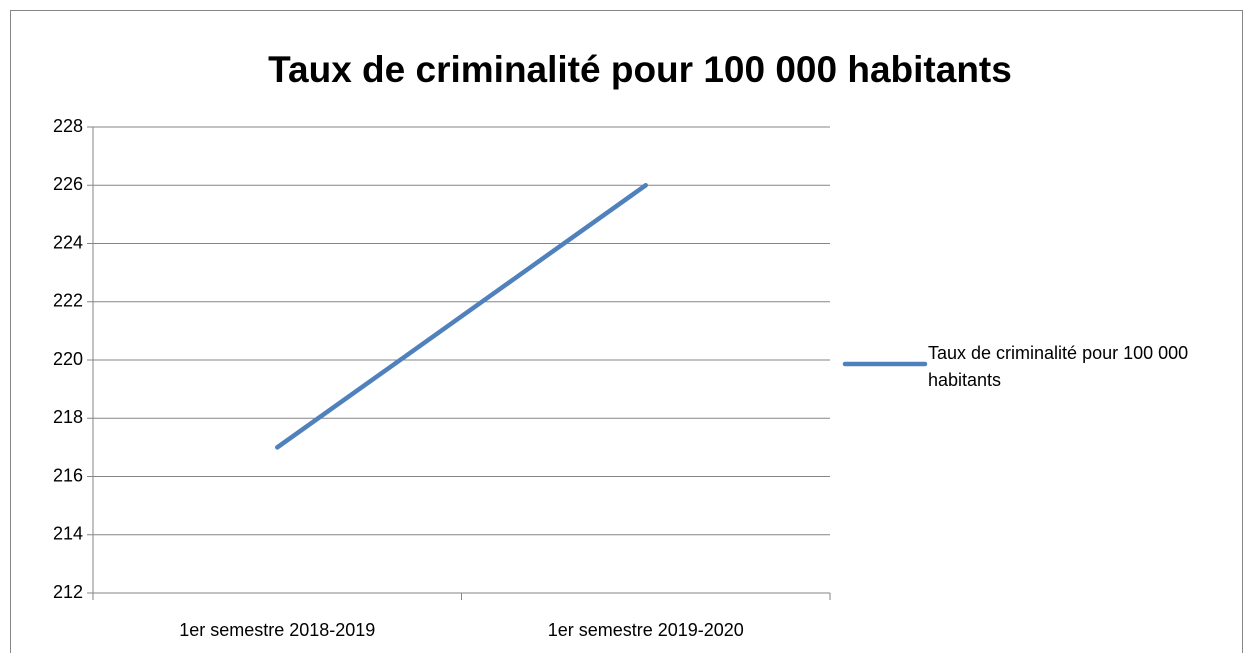 This screenshot has height=653, width=1253. What do you see at coordinates (68, 475) in the screenshot?
I see `y-tick-label: 216` at bounding box center [68, 475].